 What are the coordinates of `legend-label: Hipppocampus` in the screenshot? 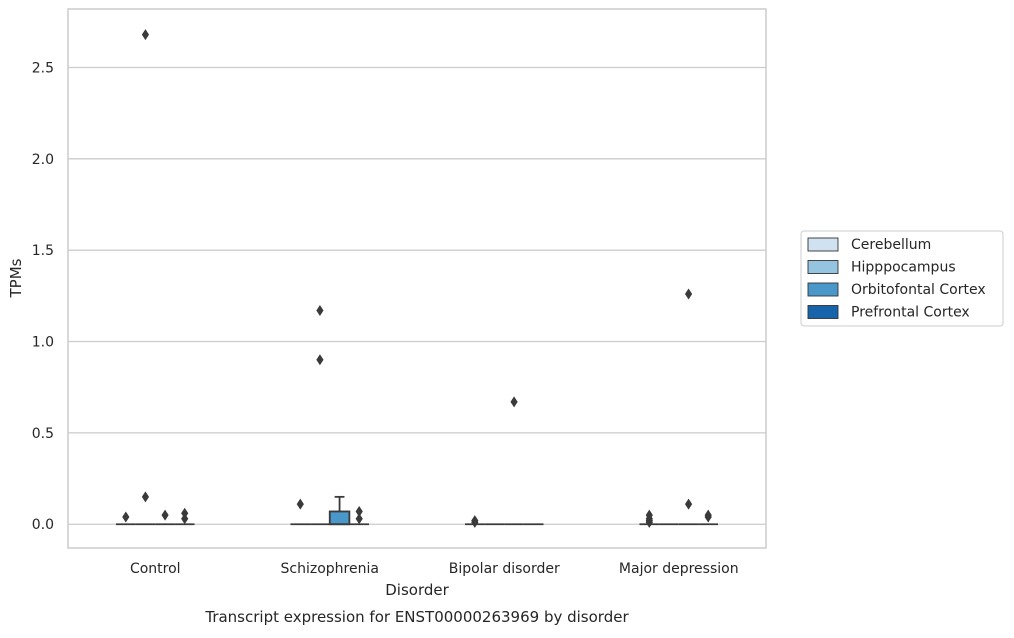 It's located at (903, 268).